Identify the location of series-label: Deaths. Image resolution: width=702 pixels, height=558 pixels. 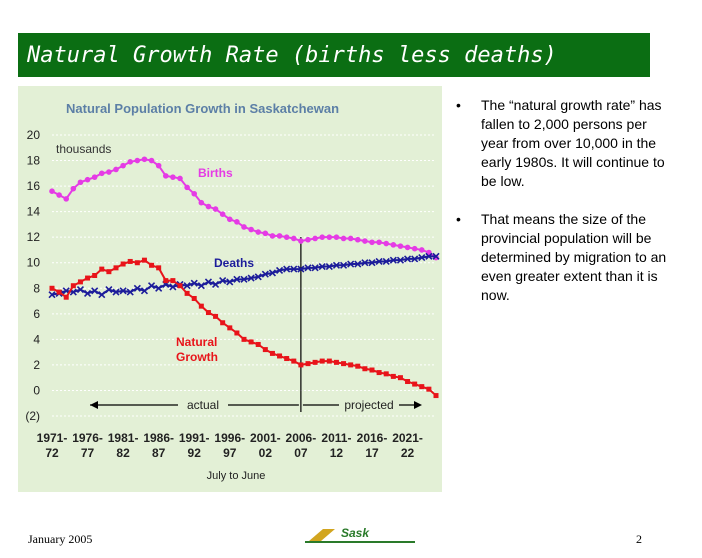
(234, 263).